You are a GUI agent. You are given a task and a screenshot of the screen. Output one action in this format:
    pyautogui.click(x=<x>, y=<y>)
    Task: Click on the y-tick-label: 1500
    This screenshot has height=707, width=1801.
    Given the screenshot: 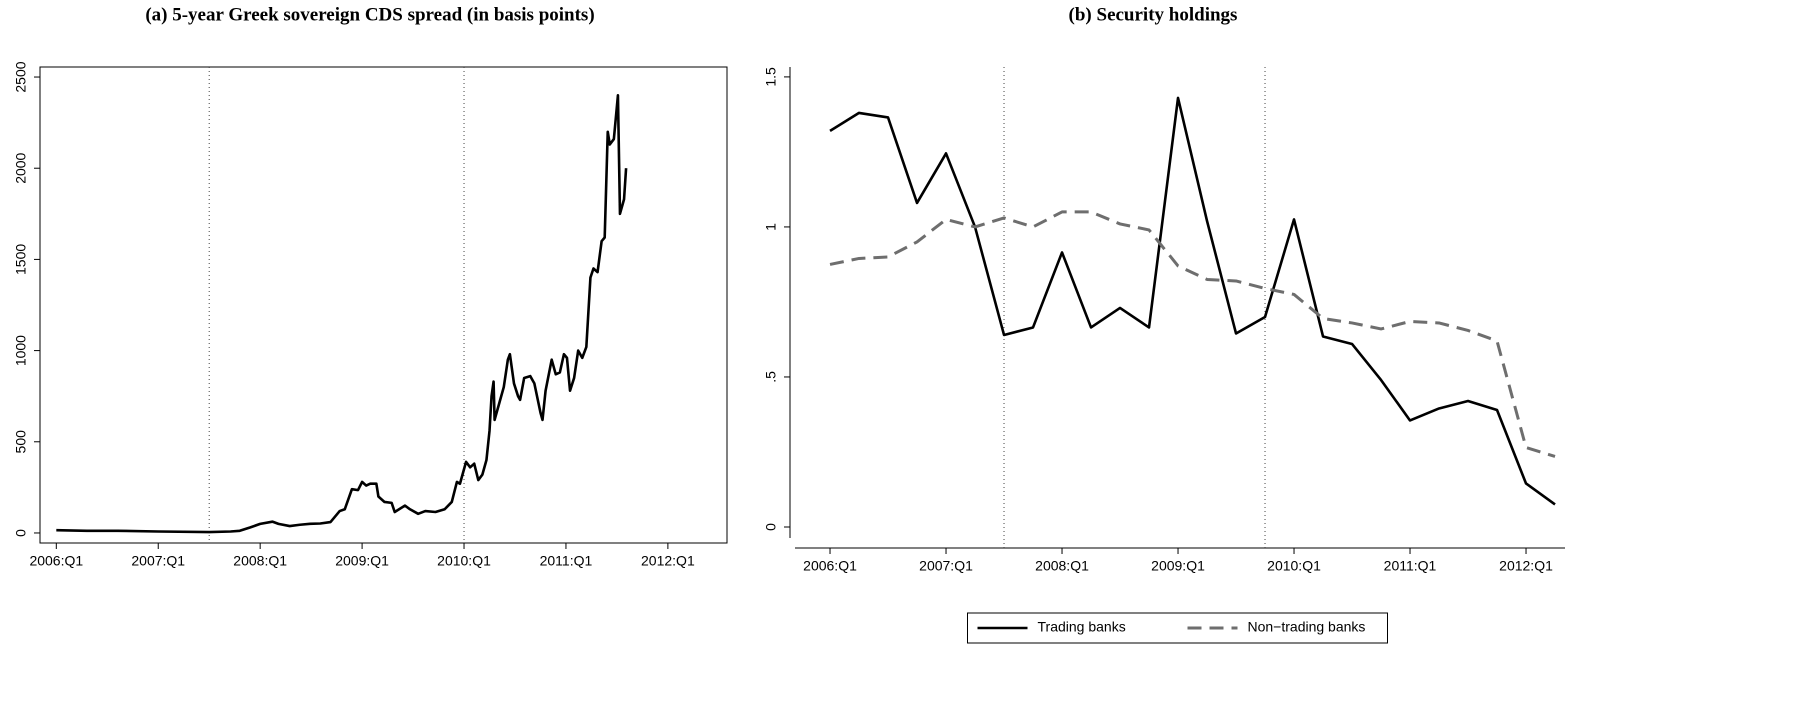 What is the action you would take?
    pyautogui.click(x=21, y=259)
    